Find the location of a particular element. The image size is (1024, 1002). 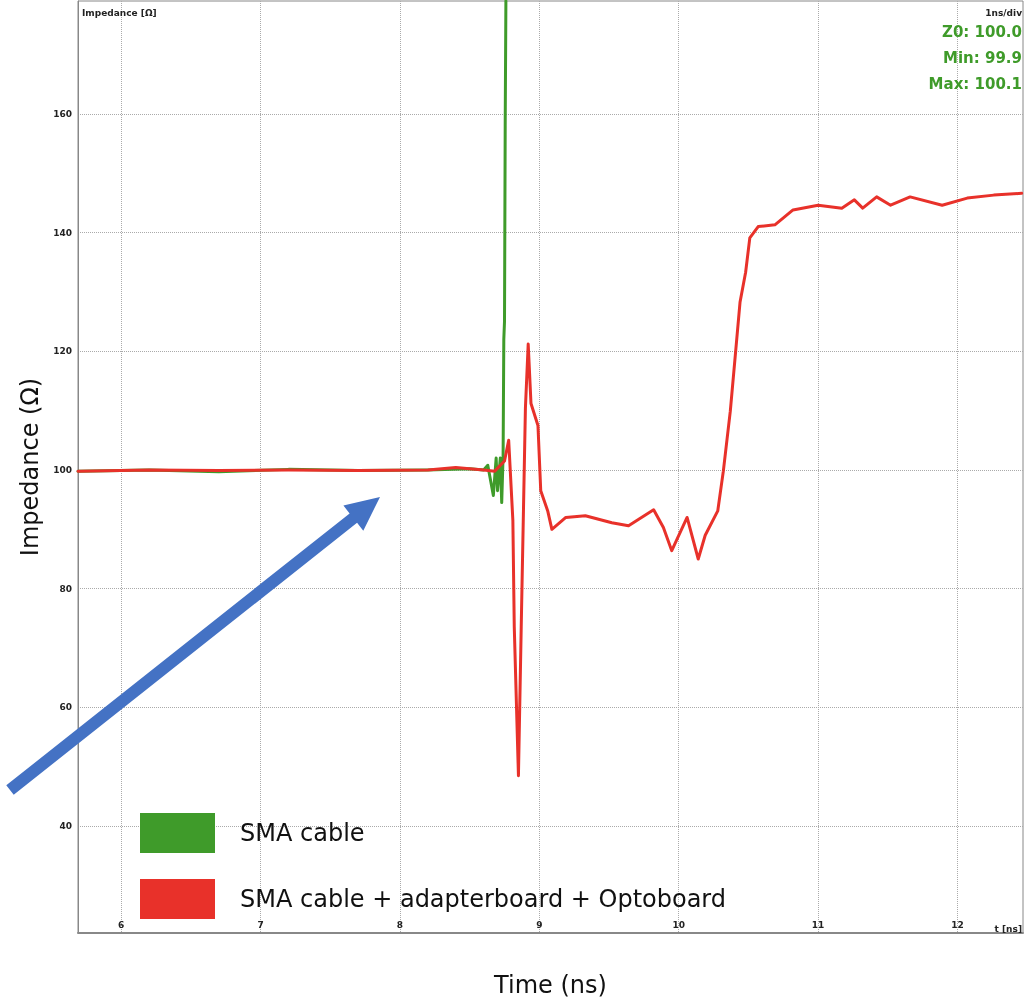

x-tick-label: 9 is located at coordinates (539, 924).